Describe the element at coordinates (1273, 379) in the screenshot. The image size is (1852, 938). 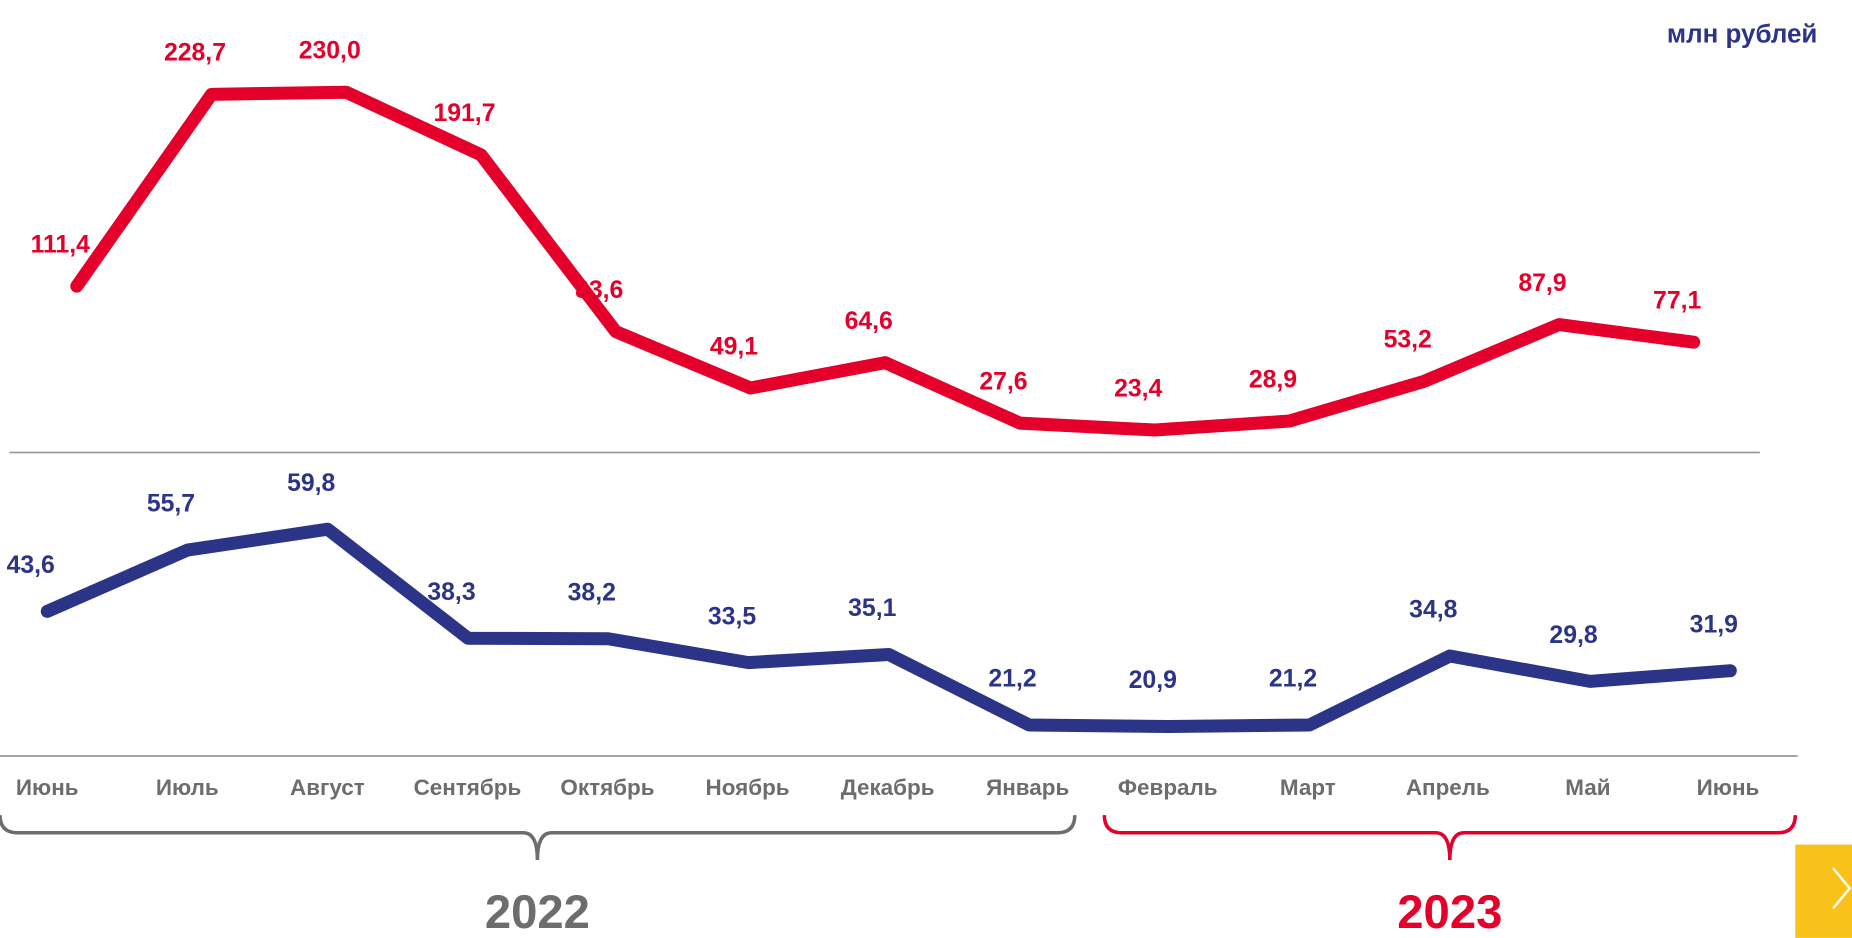
I see `data-label: 28,9` at that location.